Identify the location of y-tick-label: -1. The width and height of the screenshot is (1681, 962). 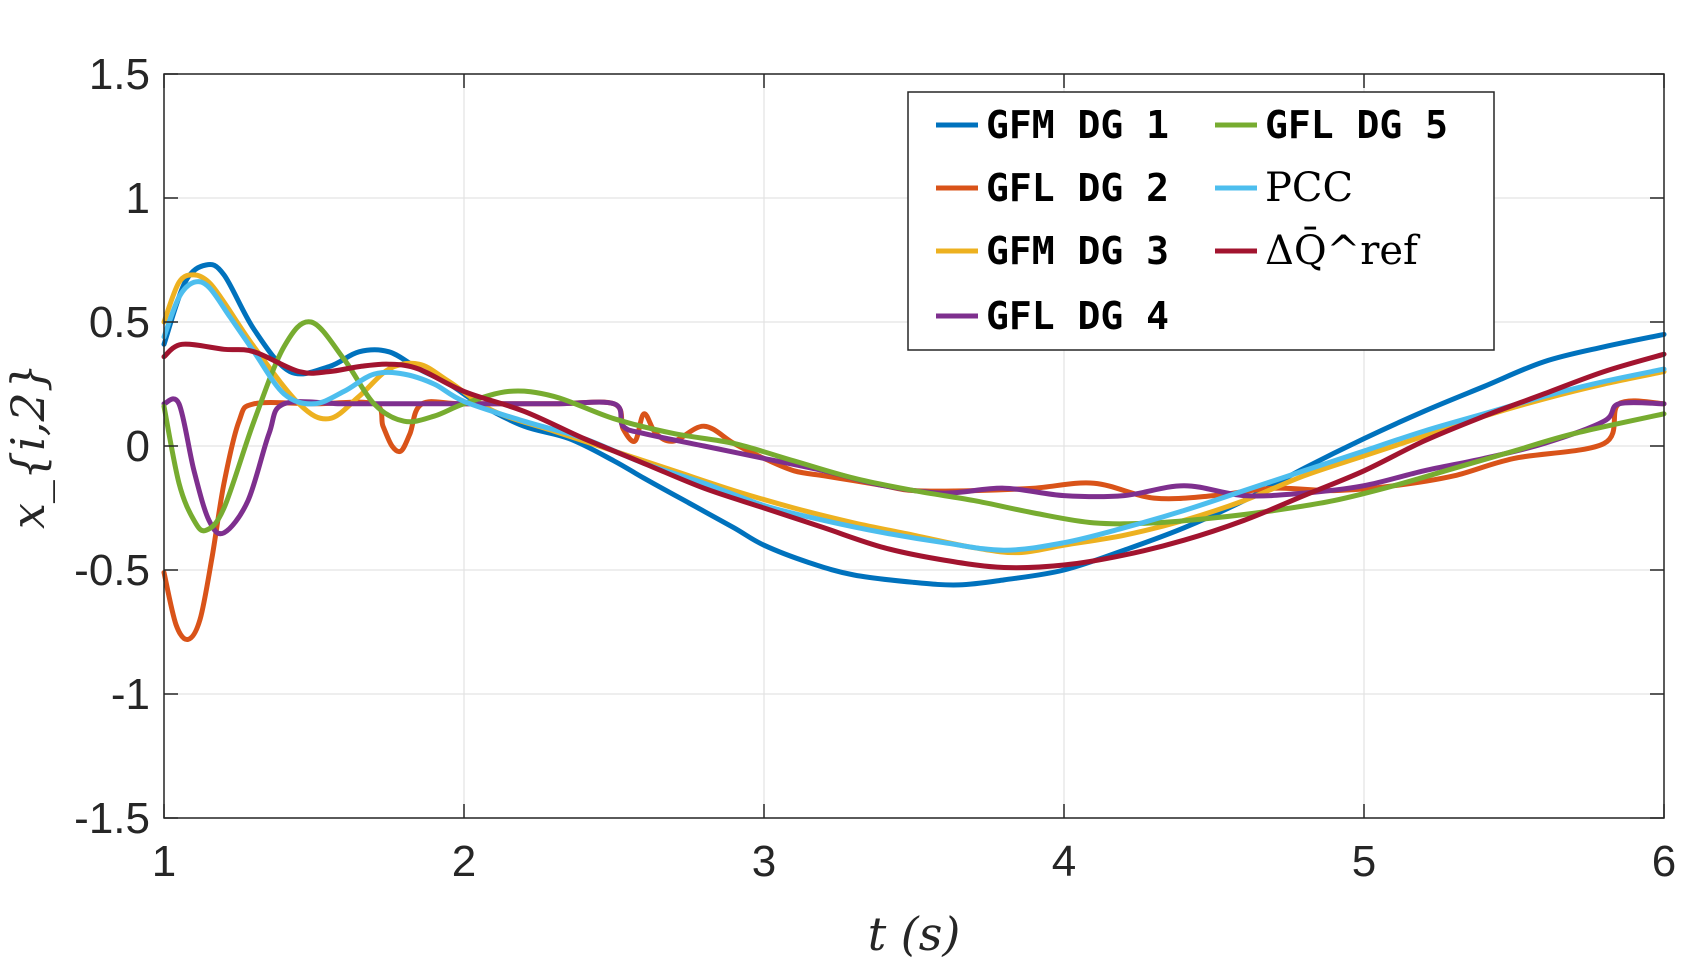
(130, 694).